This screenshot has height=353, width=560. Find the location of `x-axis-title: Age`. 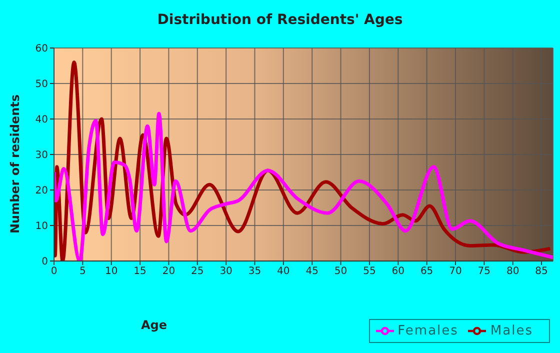

x-axis-title: Age is located at coordinates (154, 325).